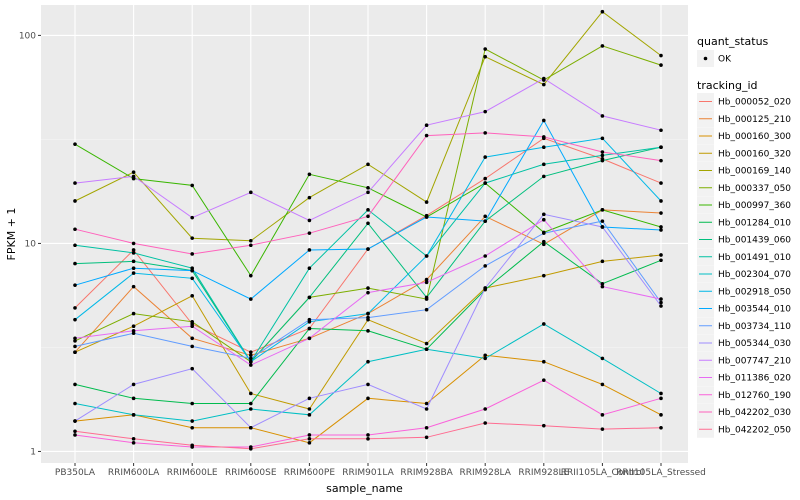  I want to click on legend-series-label: Hb_001491_010, so click(754, 258).